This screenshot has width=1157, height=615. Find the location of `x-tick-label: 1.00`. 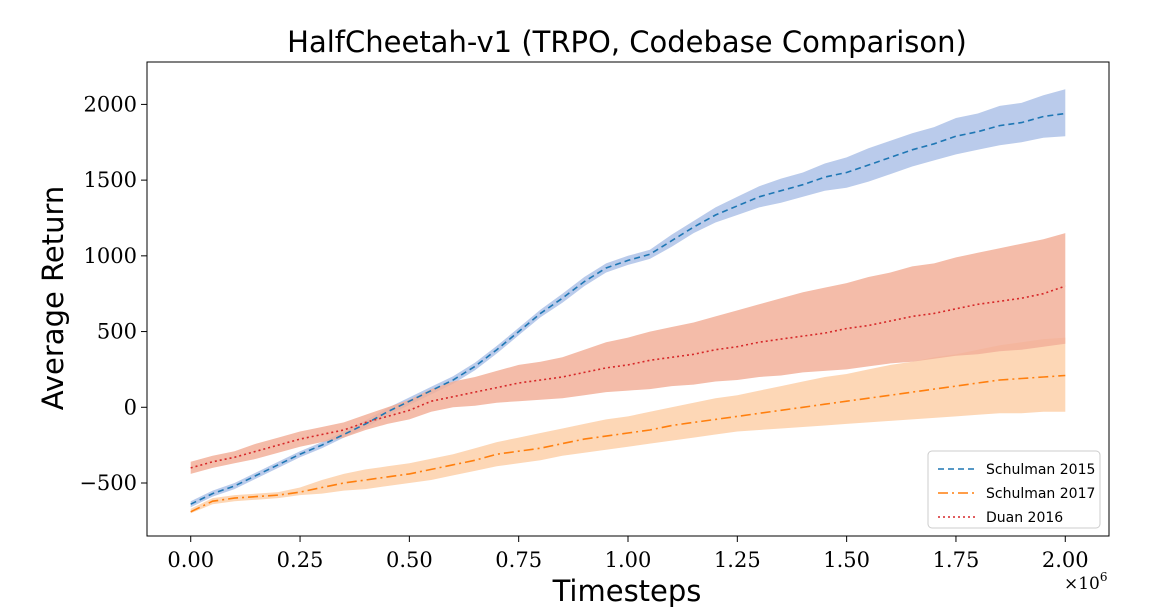

x-tick-label: 1.00 is located at coordinates (628, 560).